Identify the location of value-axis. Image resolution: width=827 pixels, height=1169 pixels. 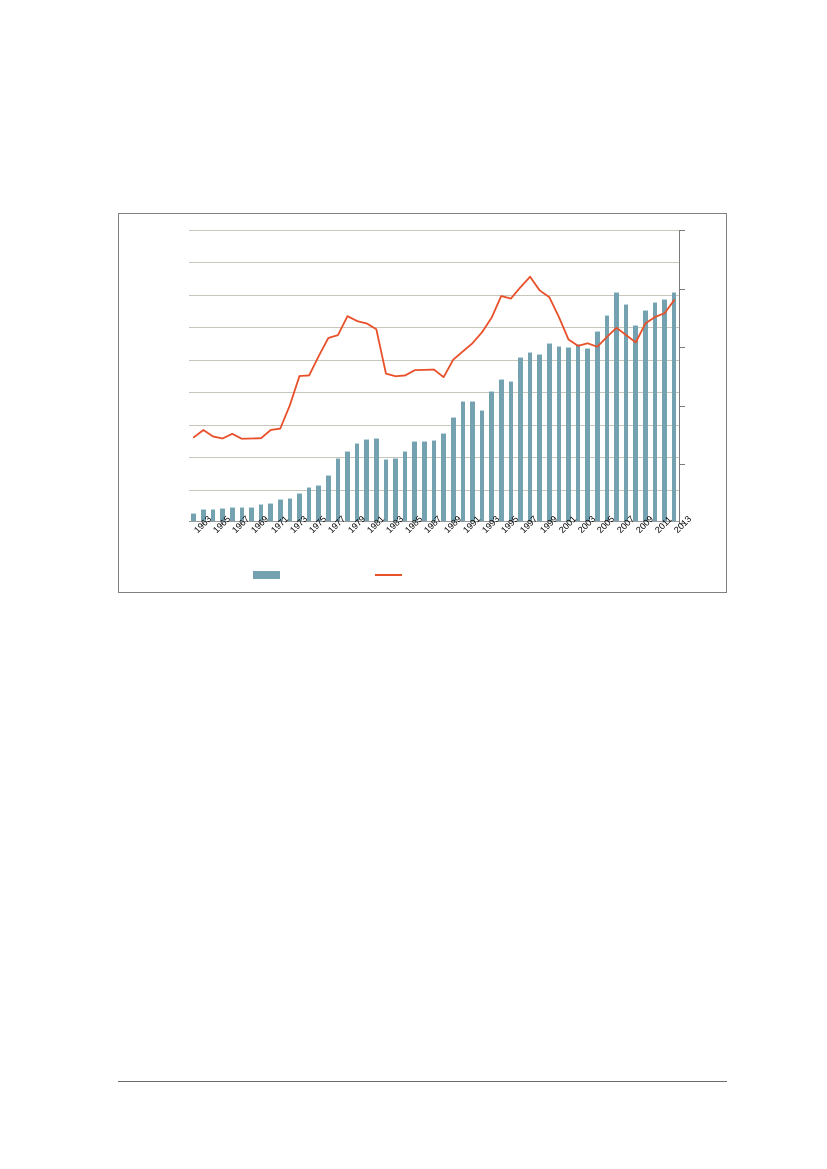
(682, 377).